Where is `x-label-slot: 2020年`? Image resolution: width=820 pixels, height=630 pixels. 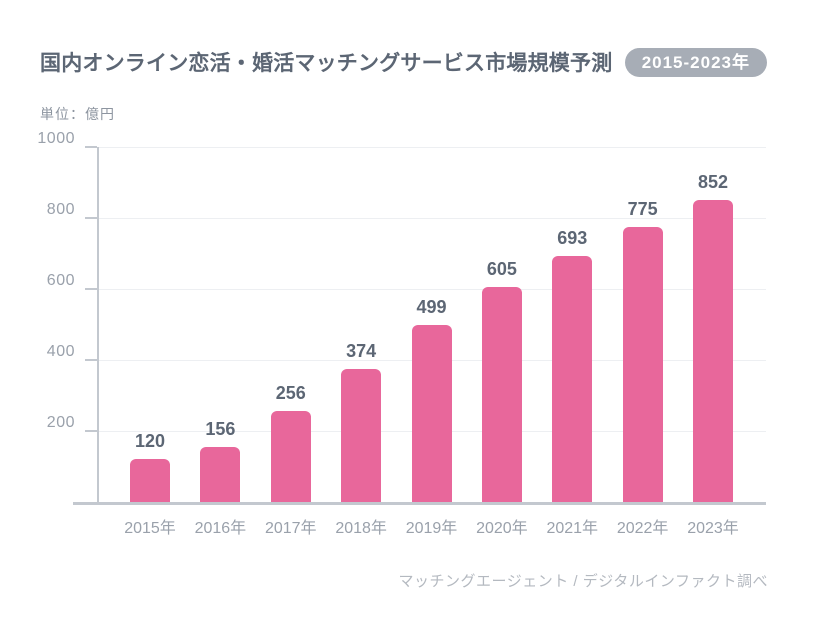 x-label-slot: 2020年 is located at coordinates (502, 526).